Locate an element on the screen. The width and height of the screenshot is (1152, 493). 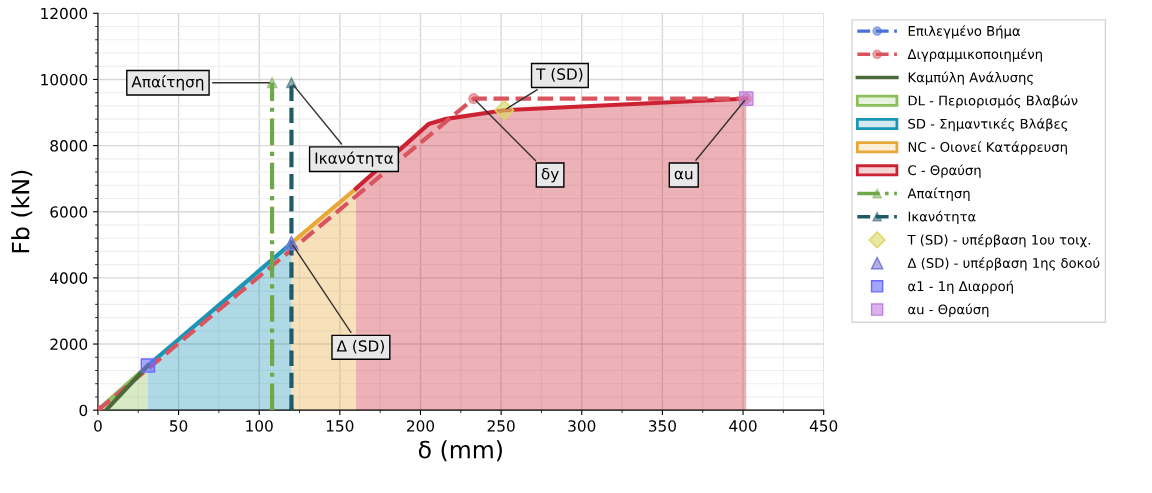
legend-label: Δ (SD) - υπέρβαση 1ης δοκού is located at coordinates (1003, 264).